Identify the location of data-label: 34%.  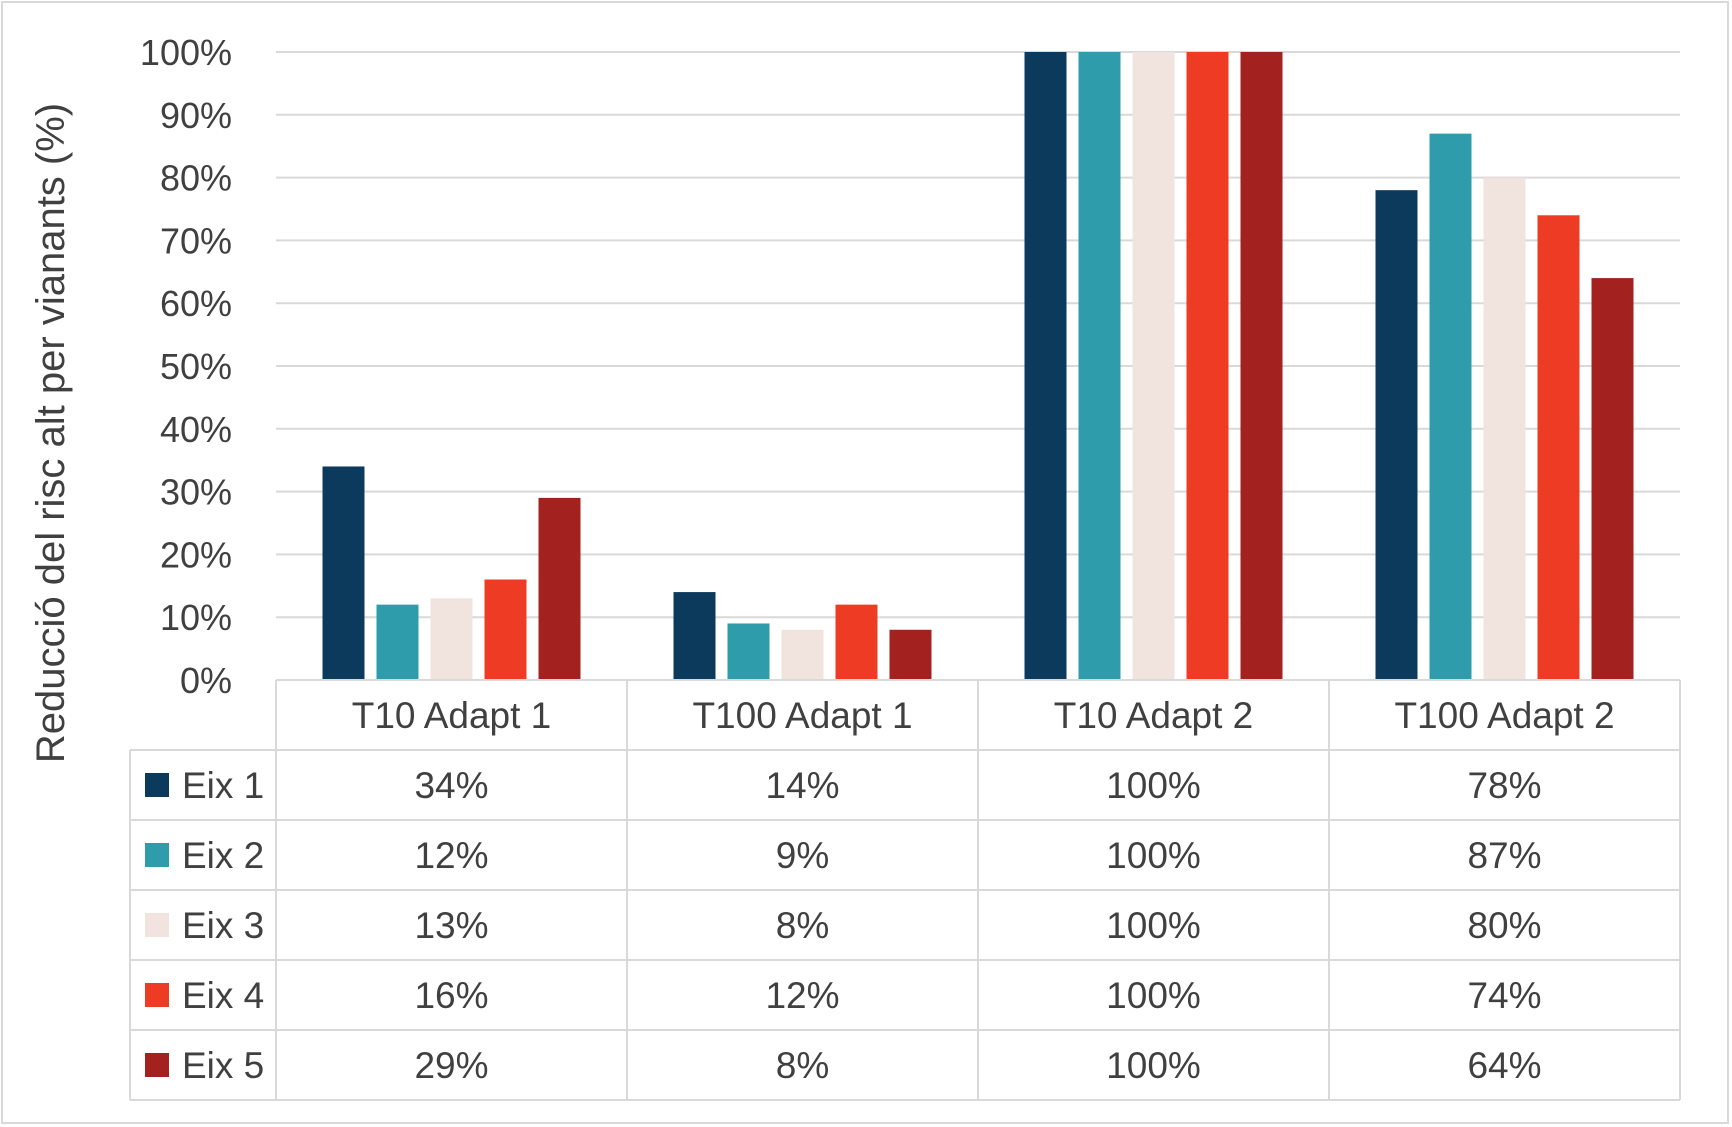
(451, 785).